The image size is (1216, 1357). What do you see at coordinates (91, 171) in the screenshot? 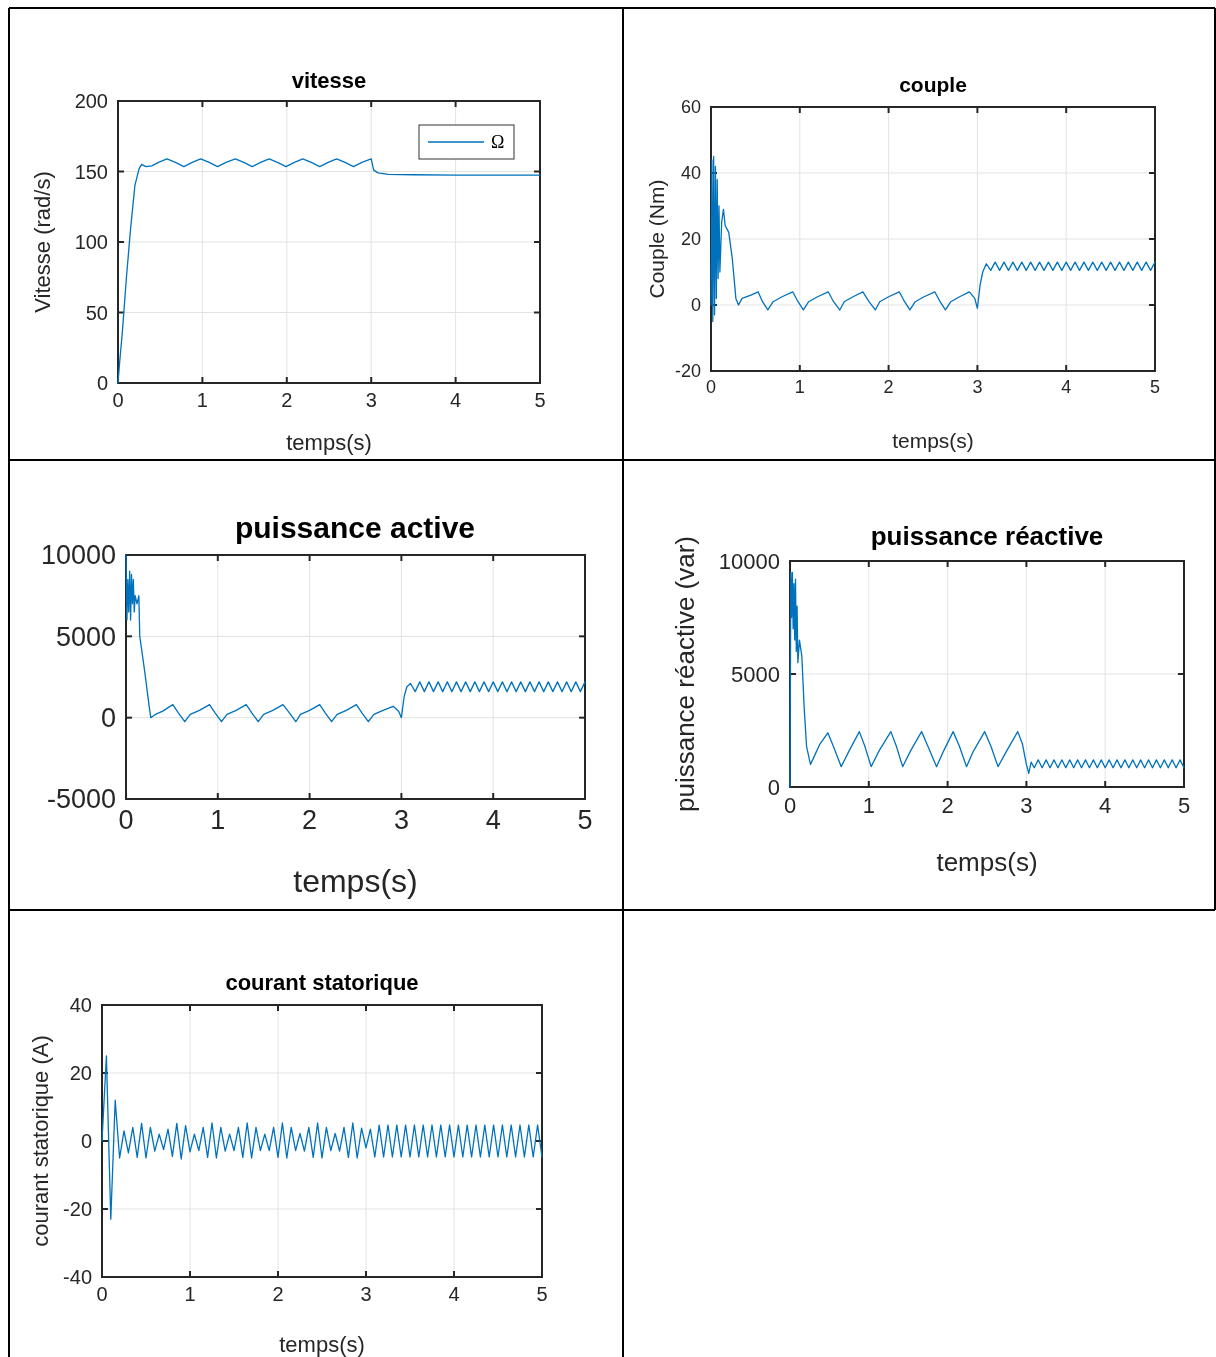
I see `y-tick-label: 150` at bounding box center [91, 171].